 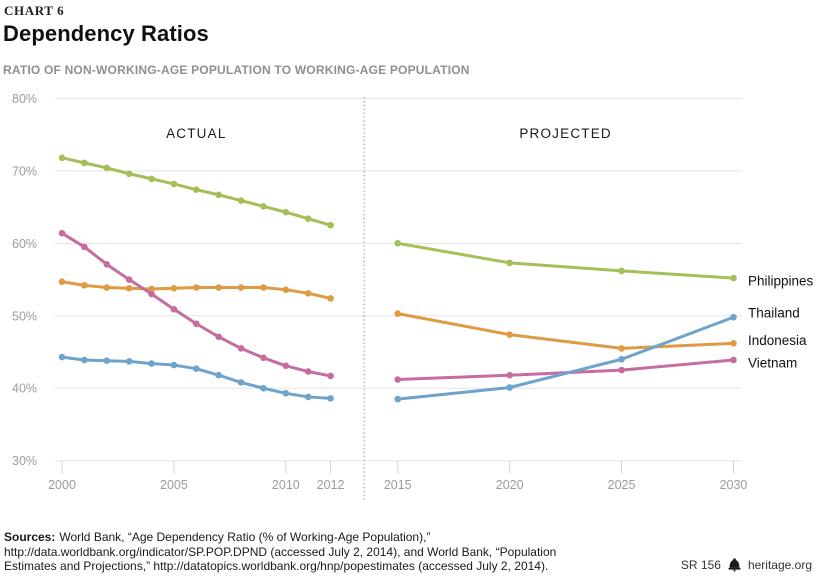 What do you see at coordinates (734, 485) in the screenshot?
I see `x-axis-label: 2030` at bounding box center [734, 485].